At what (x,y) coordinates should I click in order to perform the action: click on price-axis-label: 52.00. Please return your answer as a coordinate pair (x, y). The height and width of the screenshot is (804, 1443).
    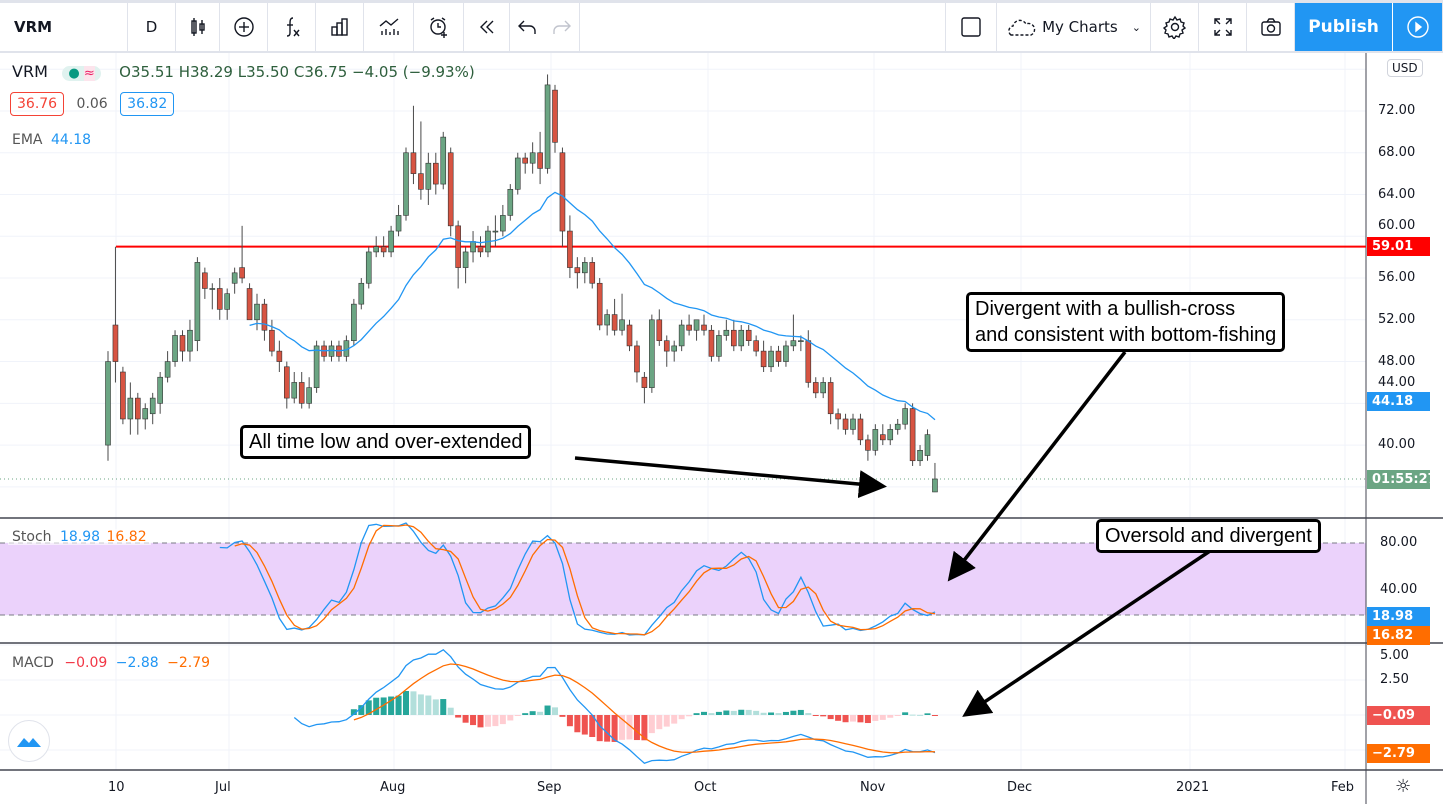
    Looking at the image, I should click on (1397, 319).